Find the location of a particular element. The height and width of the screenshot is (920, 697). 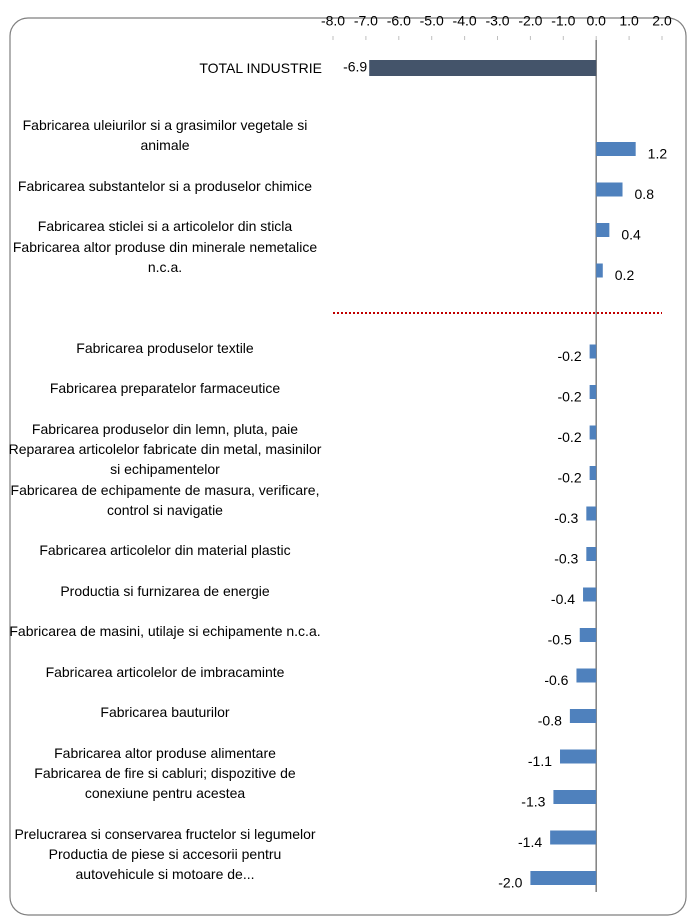

x-tick-label: -1.0 is located at coordinates (563, 21).